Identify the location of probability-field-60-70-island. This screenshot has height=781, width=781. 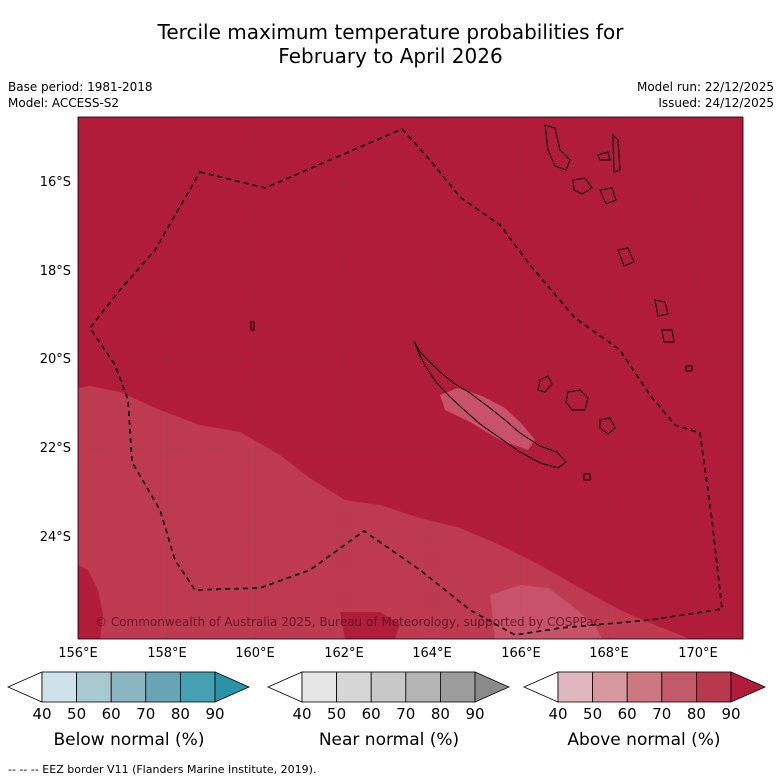
(487, 419).